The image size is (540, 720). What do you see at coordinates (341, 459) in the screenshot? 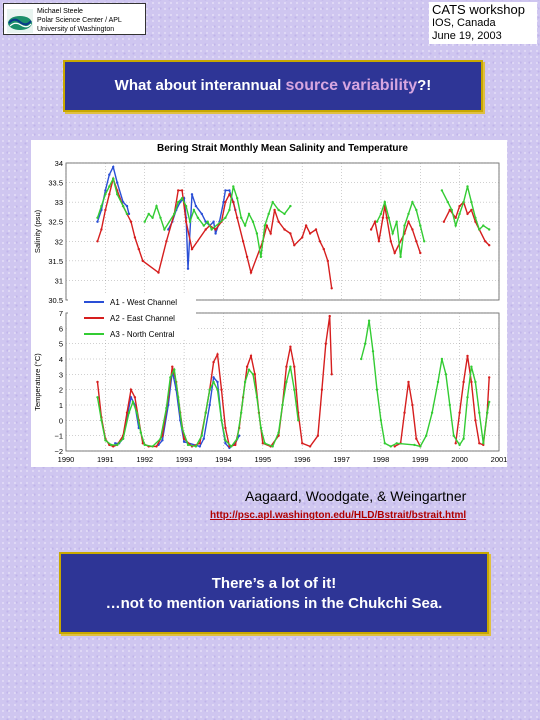
I see `x-tick-label: 1997` at bounding box center [341, 459].